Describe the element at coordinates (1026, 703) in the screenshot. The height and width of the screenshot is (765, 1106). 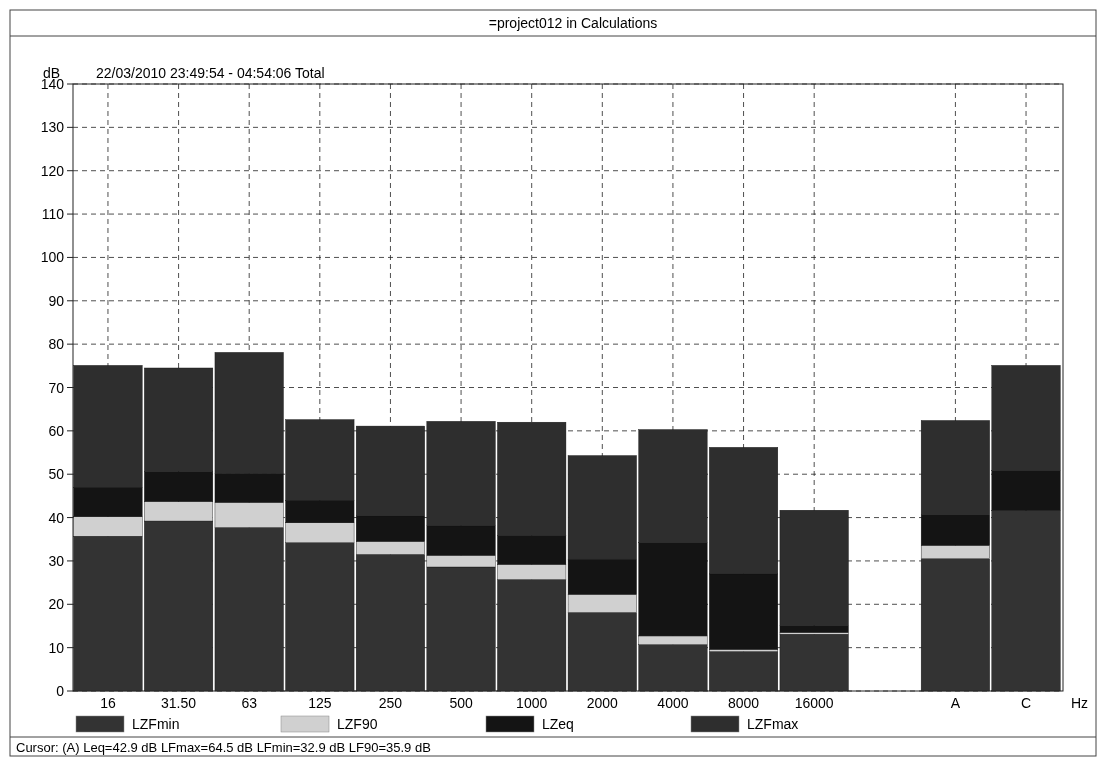
I see `x-tick-label: C` at that location.